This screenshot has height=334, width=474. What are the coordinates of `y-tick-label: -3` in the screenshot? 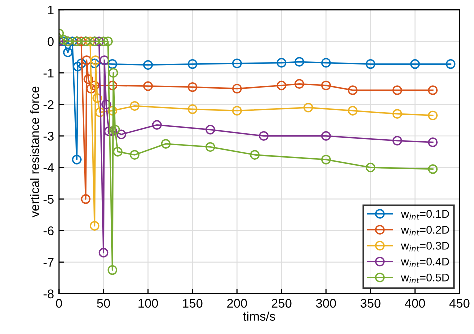 It's located at (49, 136).